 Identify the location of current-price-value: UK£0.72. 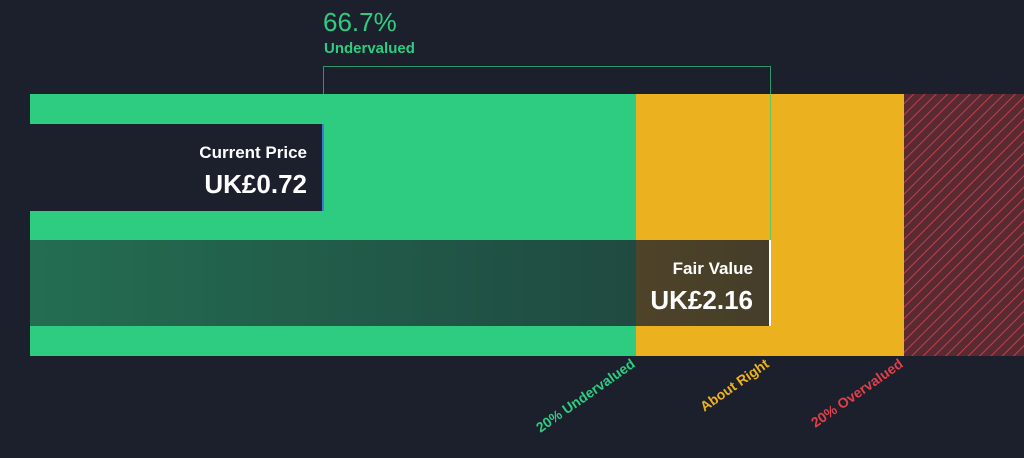
(255, 184).